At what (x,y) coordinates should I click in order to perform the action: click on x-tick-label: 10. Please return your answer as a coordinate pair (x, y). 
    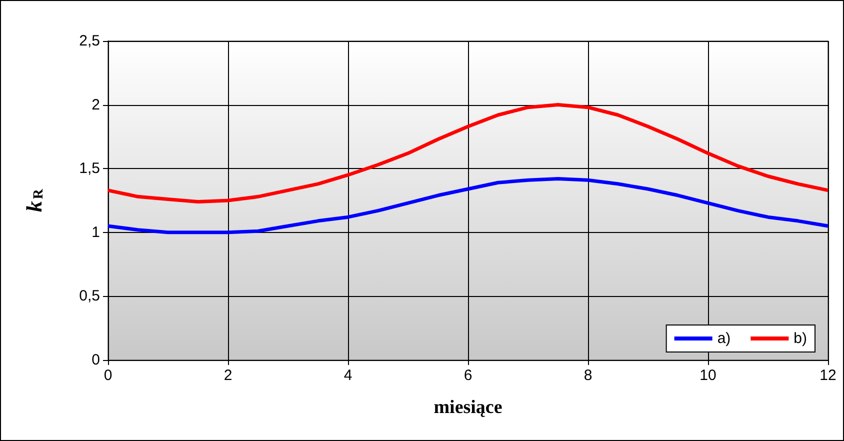
    Looking at the image, I should click on (708, 375).